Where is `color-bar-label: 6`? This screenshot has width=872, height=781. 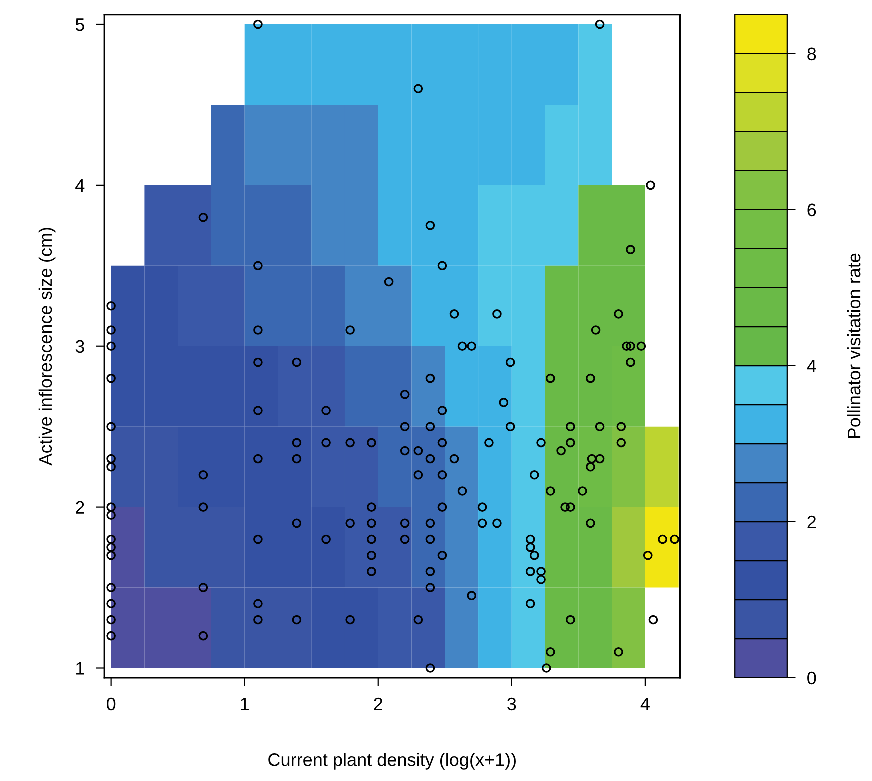 color-bar-label: 6 is located at coordinates (812, 210).